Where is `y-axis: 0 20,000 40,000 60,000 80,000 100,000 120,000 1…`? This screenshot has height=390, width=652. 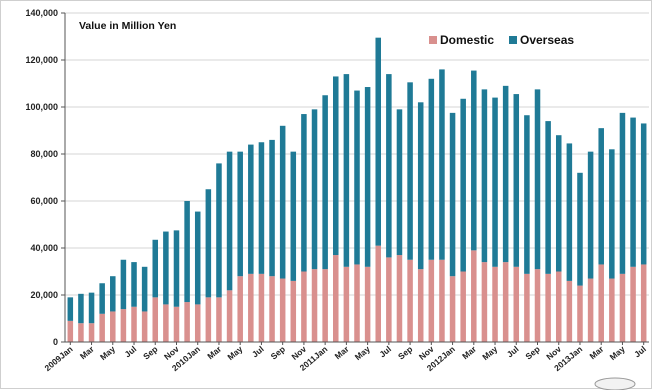
y-axis: 0 20,000 40,000 60,000 80,000 100,000 120,000 1… is located at coordinates (45, 177).